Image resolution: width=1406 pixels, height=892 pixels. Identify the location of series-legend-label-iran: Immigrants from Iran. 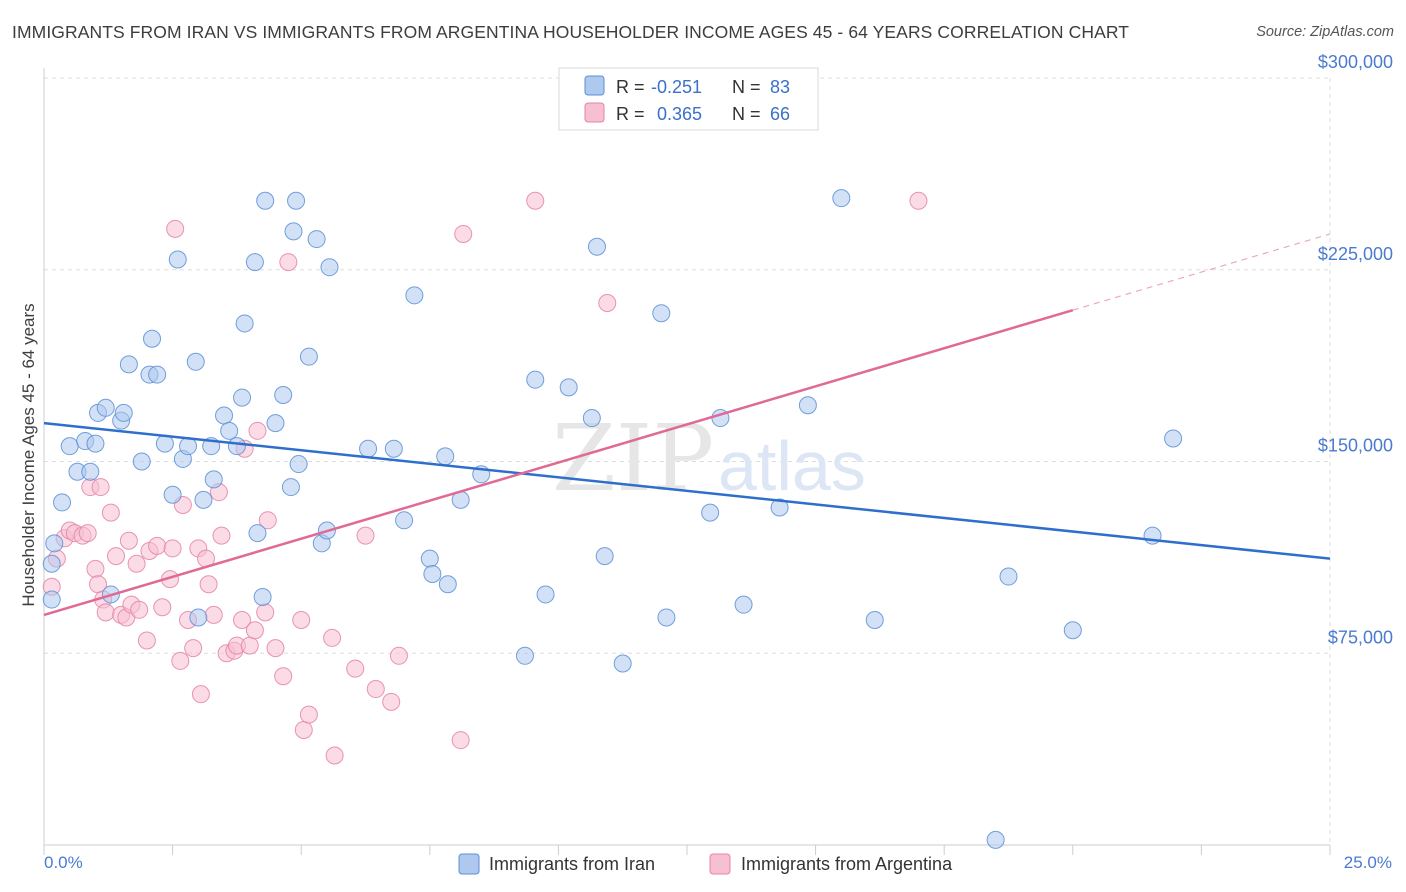
(572, 864).